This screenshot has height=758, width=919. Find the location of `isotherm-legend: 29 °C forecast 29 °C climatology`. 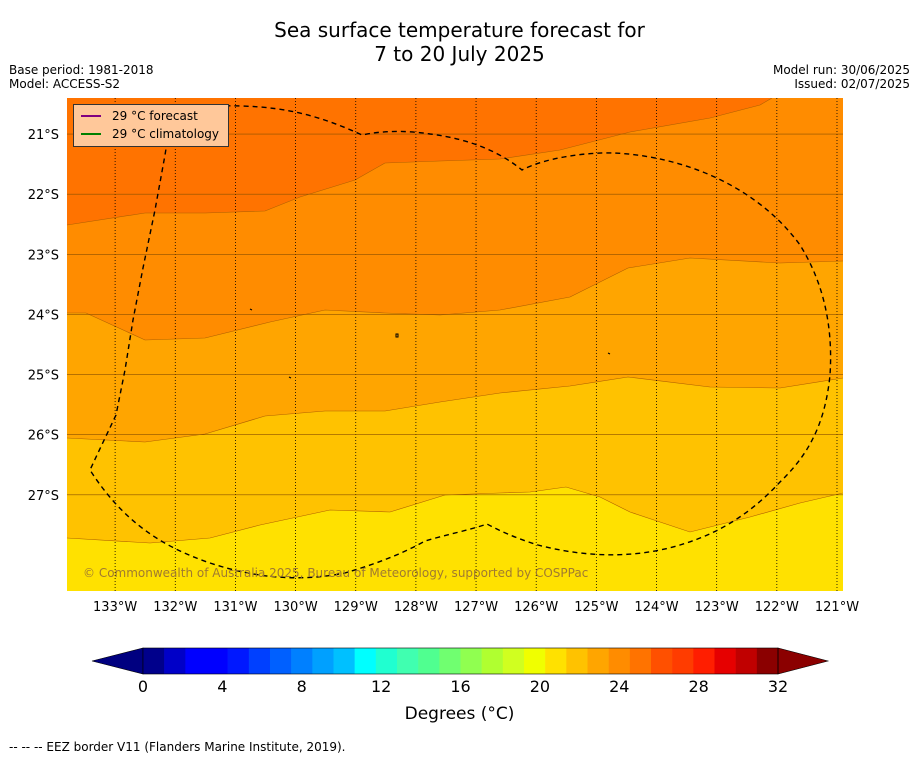

isotherm-legend: 29 °C forecast 29 °C climatology is located at coordinates (151, 125).